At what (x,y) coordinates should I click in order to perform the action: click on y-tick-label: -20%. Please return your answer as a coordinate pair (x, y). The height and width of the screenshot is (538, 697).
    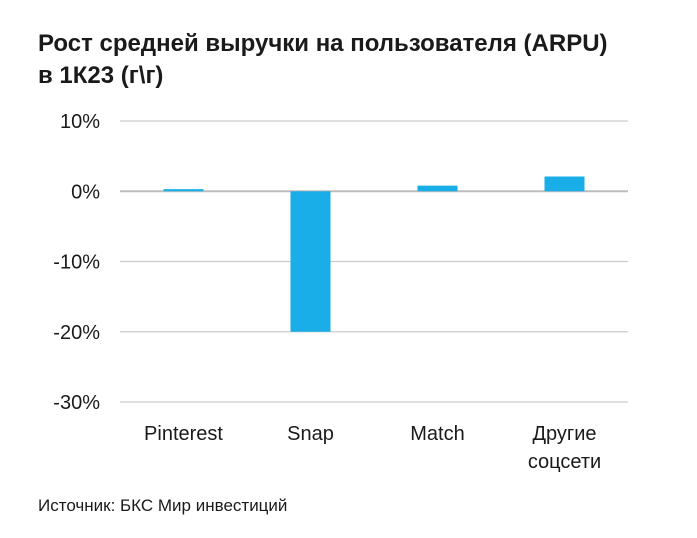
    Looking at the image, I should click on (76, 333).